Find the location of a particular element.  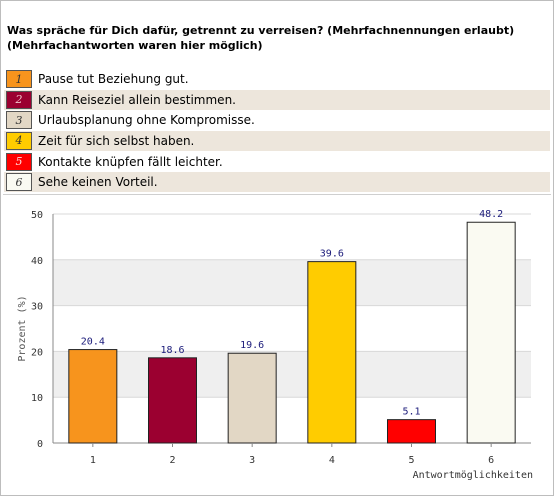

y-tick-label: 50 is located at coordinates (37, 215).